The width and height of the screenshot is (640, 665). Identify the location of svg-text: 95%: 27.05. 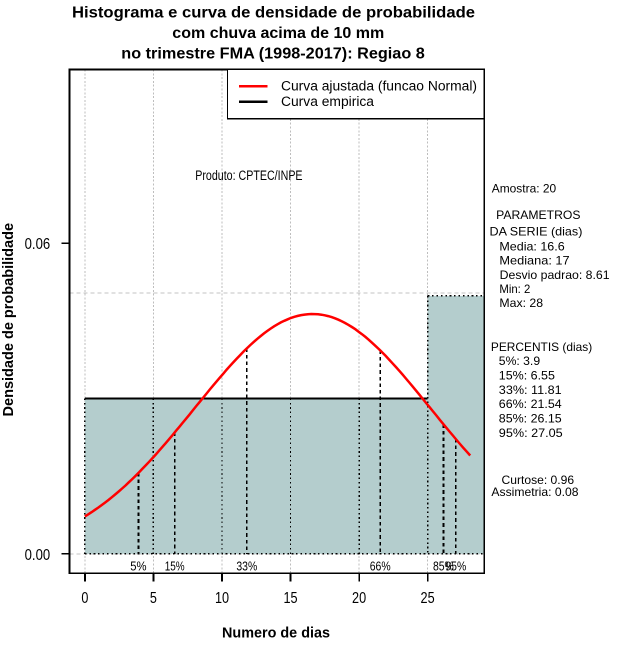
(531, 433).